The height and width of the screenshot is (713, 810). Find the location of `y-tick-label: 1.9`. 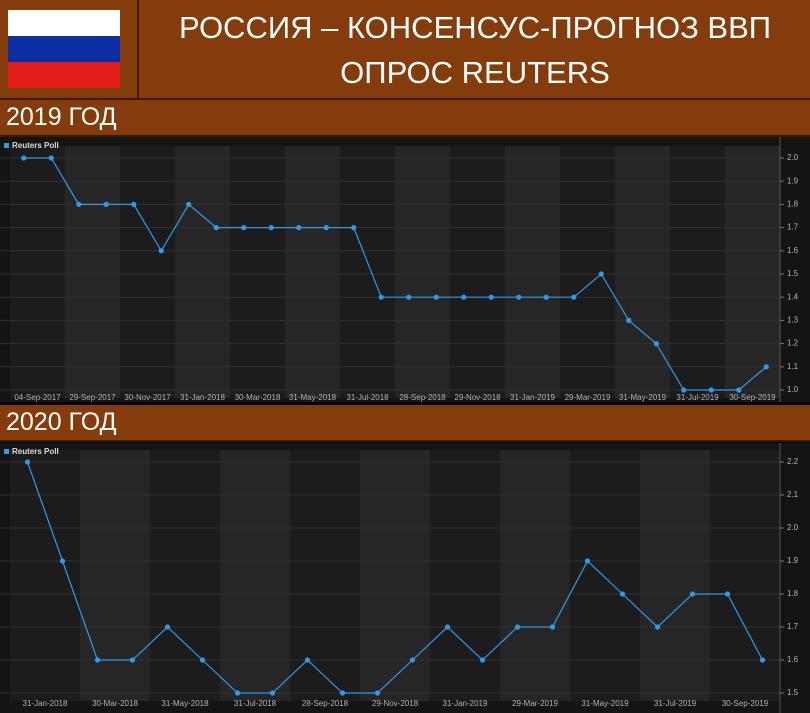

y-tick-label: 1.9 is located at coordinates (793, 180).